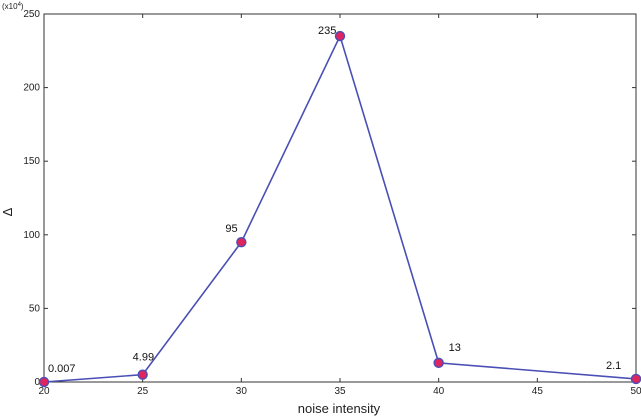 The width and height of the screenshot is (641, 418). Describe the element at coordinates (7, 211) in the screenshot. I see `y-axis-title: Δ` at that location.